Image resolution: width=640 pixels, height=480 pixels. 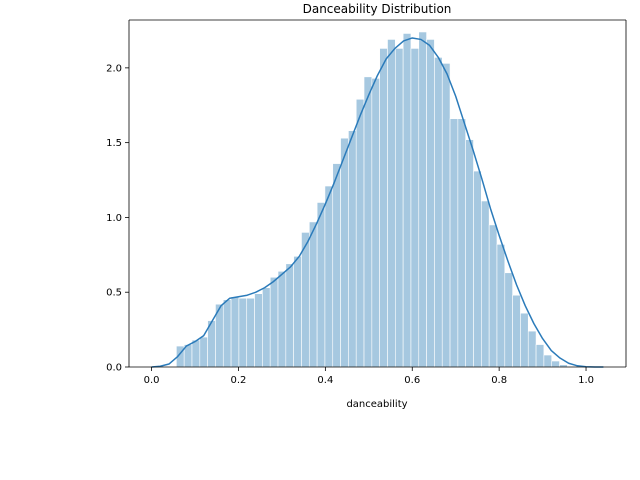 What do you see at coordinates (114, 68) in the screenshot?
I see `y-tick-label: 2.0` at bounding box center [114, 68].